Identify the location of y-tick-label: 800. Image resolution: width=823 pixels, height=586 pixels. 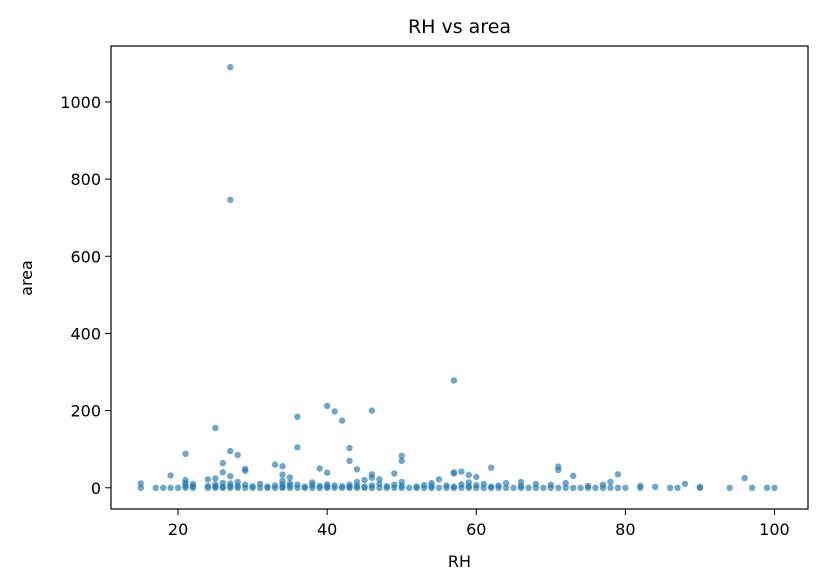
(85, 179).